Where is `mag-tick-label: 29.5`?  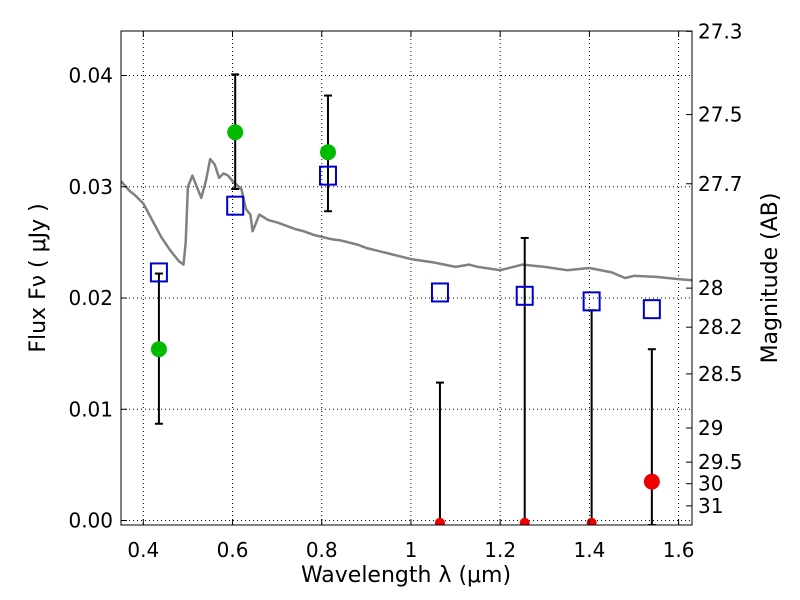
mag-tick-label: 29.5 is located at coordinates (720, 462).